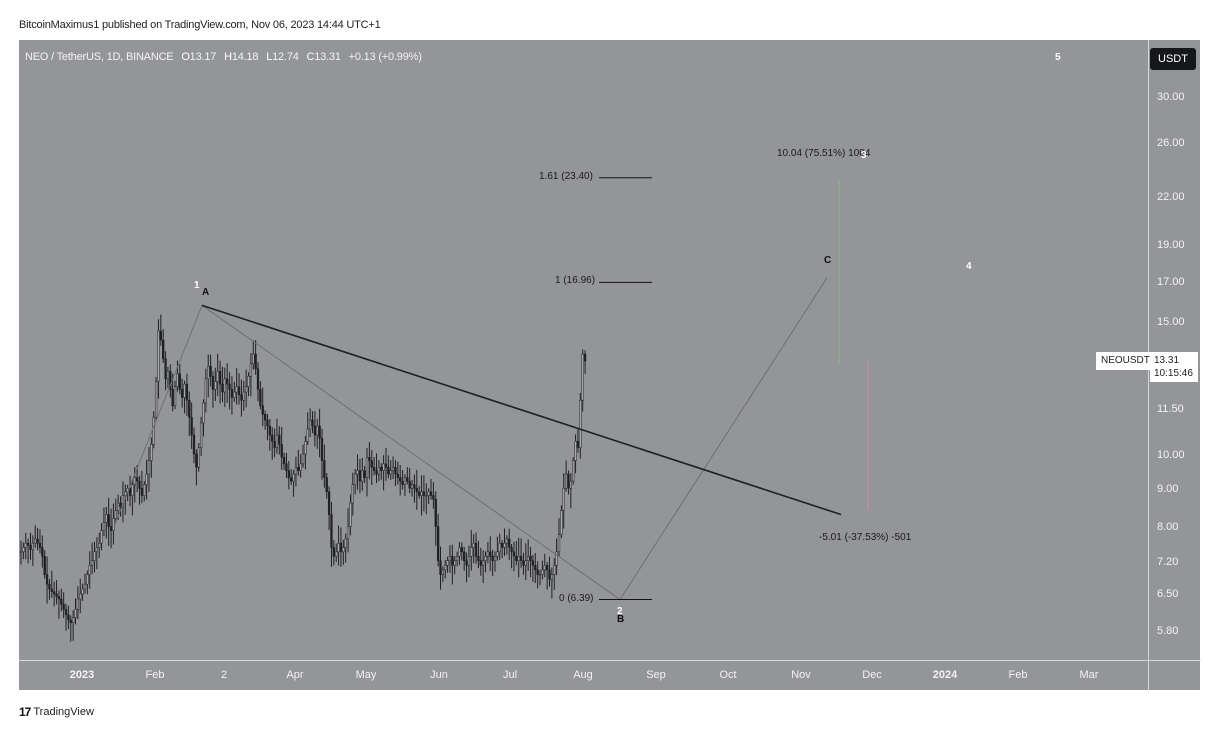  Describe the element at coordinates (1171, 143) in the screenshot. I see `price-tick: 26.00` at that location.